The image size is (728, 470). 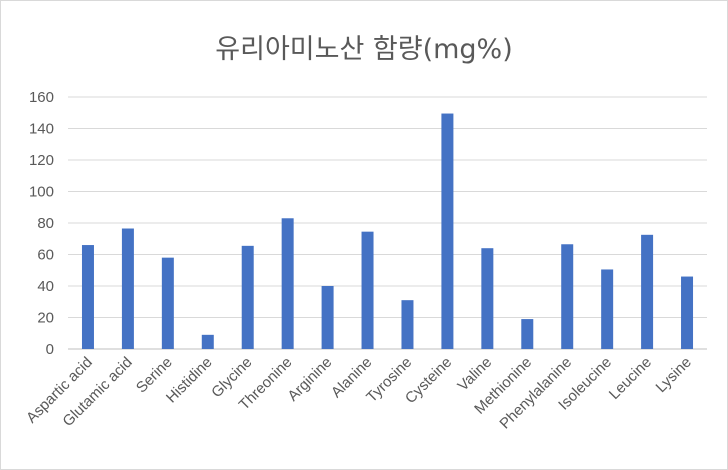 What do you see at coordinates (674, 375) in the screenshot?
I see `x-tick-label: Lysine` at bounding box center [674, 375].